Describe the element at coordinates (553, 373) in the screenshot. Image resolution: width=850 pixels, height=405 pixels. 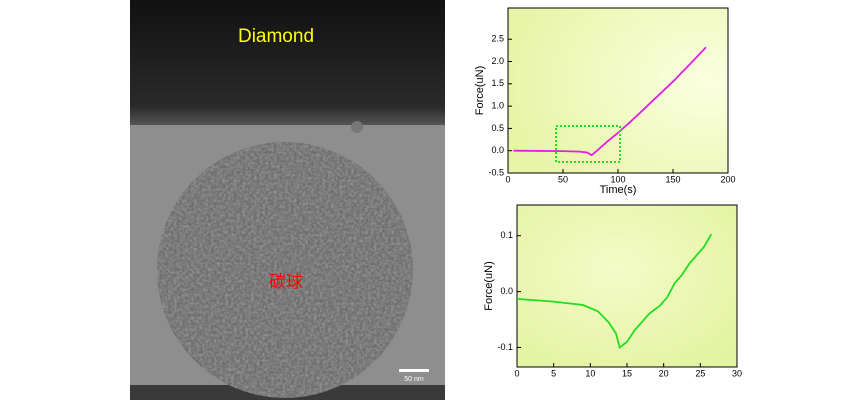
I see `x-tick-label: 5` at that location.